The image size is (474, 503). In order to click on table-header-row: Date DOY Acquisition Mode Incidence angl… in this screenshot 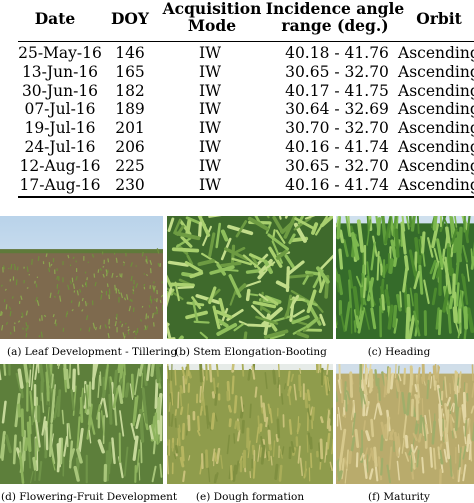, I will do `click(237, 20)`.